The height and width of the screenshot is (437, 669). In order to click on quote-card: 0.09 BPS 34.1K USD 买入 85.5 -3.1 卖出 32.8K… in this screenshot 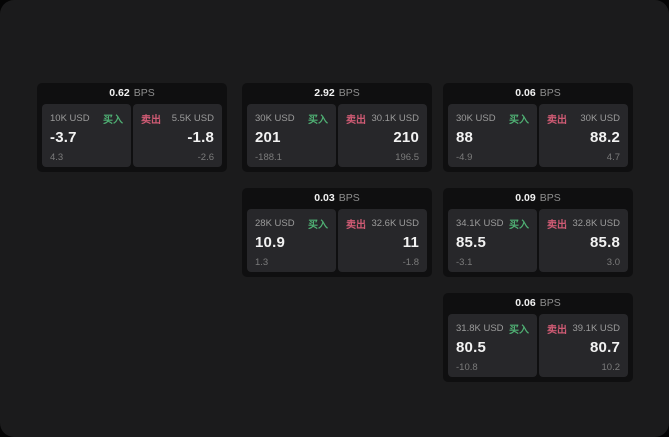, I will do `click(538, 232)`.